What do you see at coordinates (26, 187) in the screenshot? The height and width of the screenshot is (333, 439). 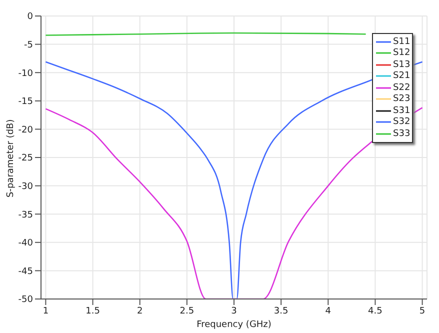 I see `y-tick-label: -30` at bounding box center [26, 187].